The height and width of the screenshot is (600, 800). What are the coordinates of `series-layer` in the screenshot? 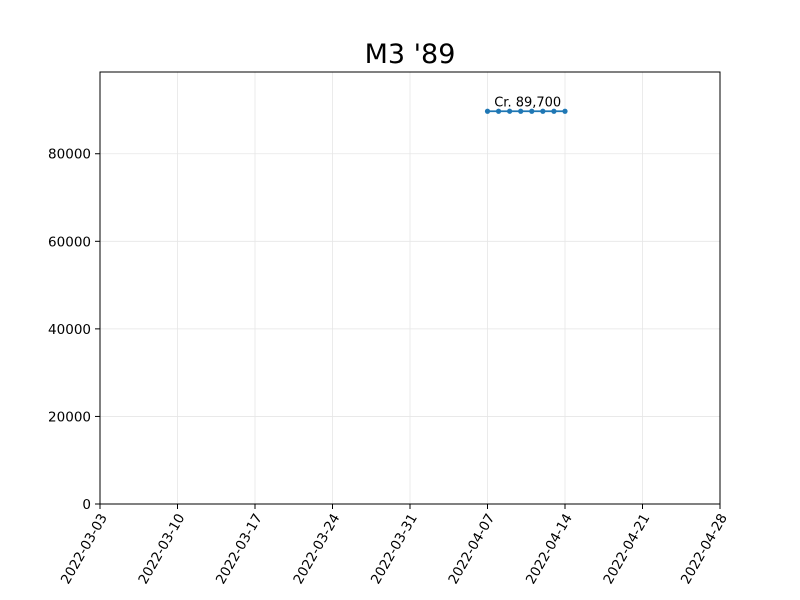 It's located at (526, 111).